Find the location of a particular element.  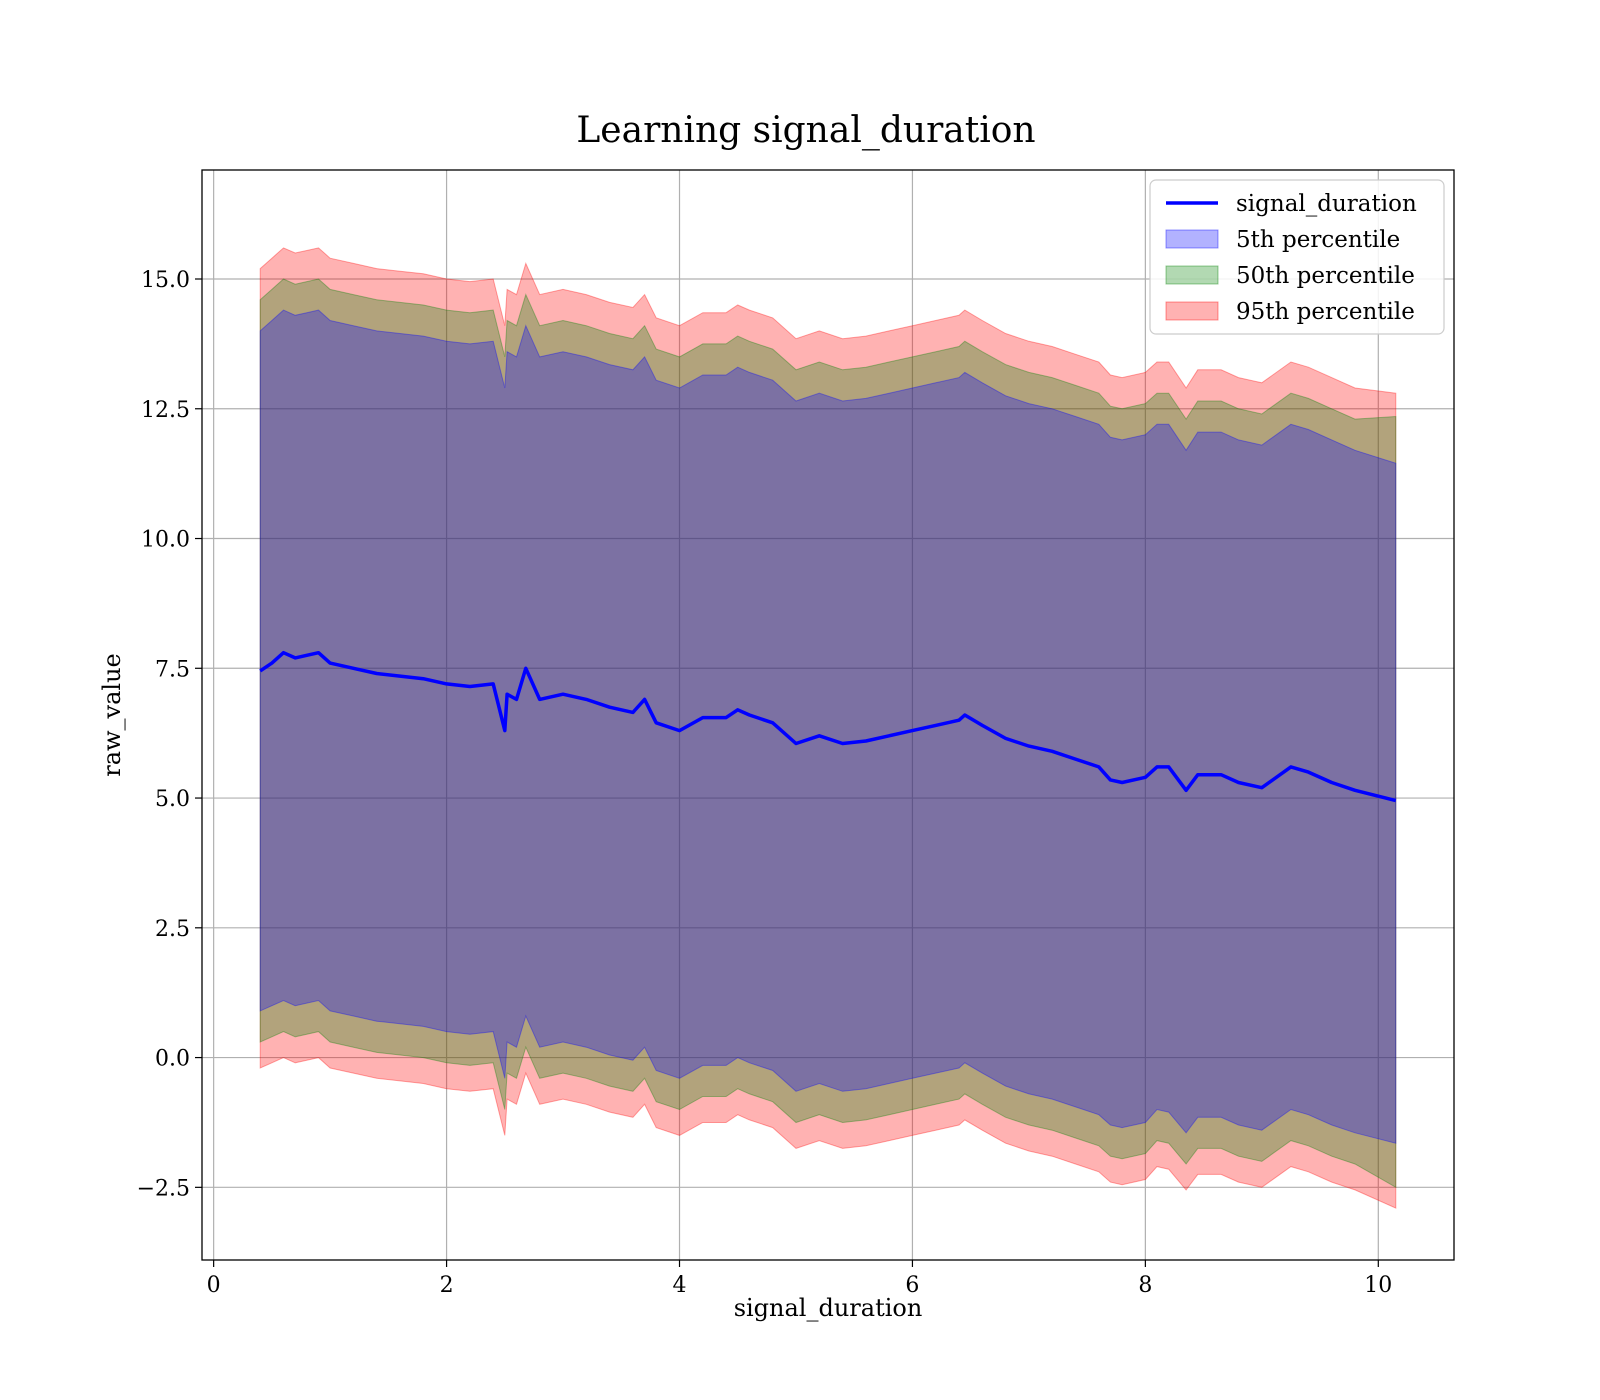

y-tick-label: 7.5 is located at coordinates (172, 669).